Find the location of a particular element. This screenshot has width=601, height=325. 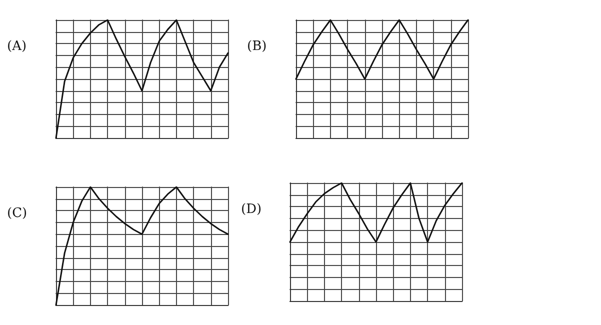

text: (C) is located at coordinates (17, 213).